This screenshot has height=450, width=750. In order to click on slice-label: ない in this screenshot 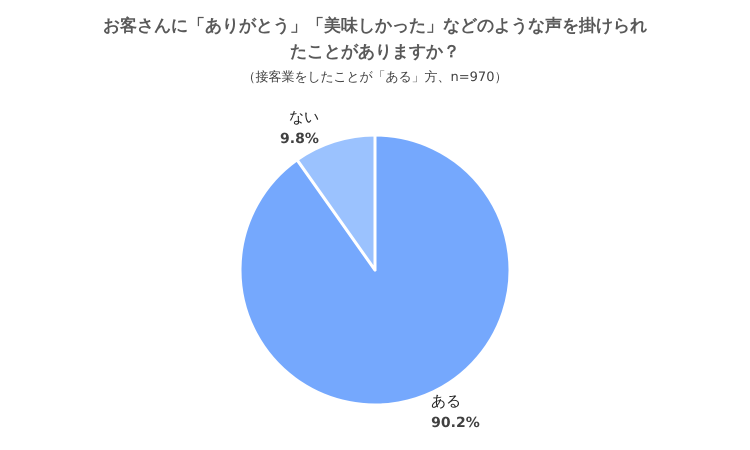, I will do `click(303, 117)`.